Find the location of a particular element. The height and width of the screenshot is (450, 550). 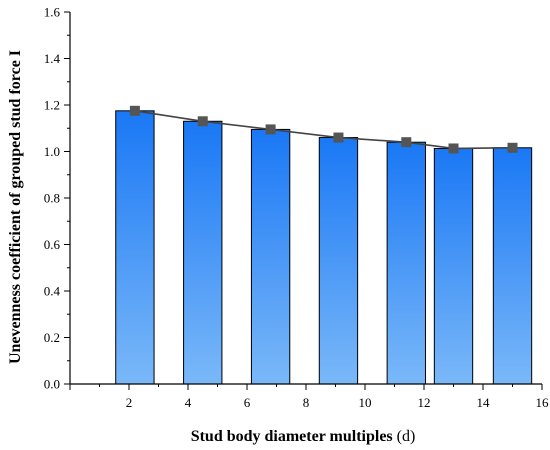

y-tick-label: 0.2 is located at coordinates (52, 337).